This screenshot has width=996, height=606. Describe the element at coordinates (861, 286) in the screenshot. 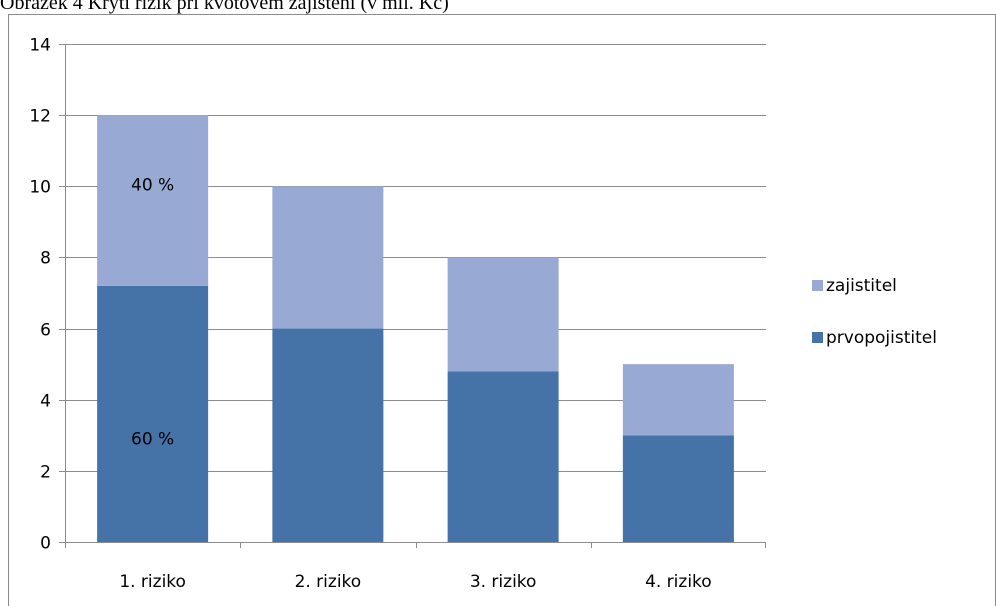

I see `legend-label-zajistitel: zajistitel` at that location.